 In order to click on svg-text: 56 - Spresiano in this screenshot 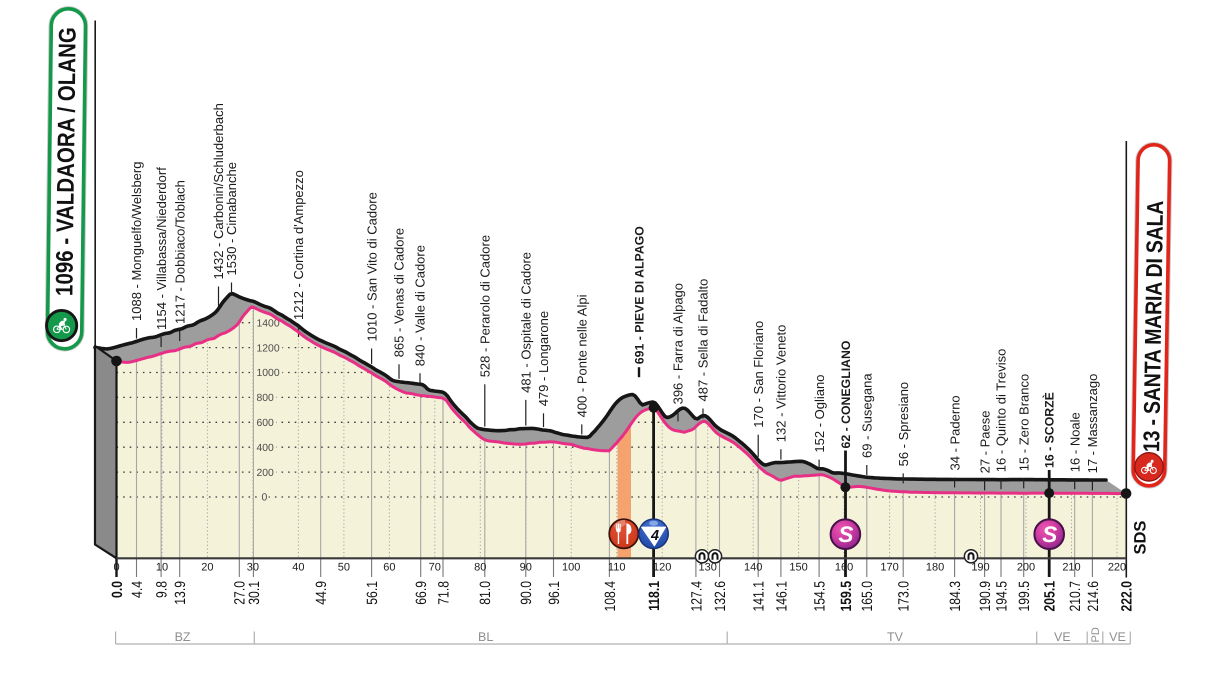, I will do `click(903, 424)`.